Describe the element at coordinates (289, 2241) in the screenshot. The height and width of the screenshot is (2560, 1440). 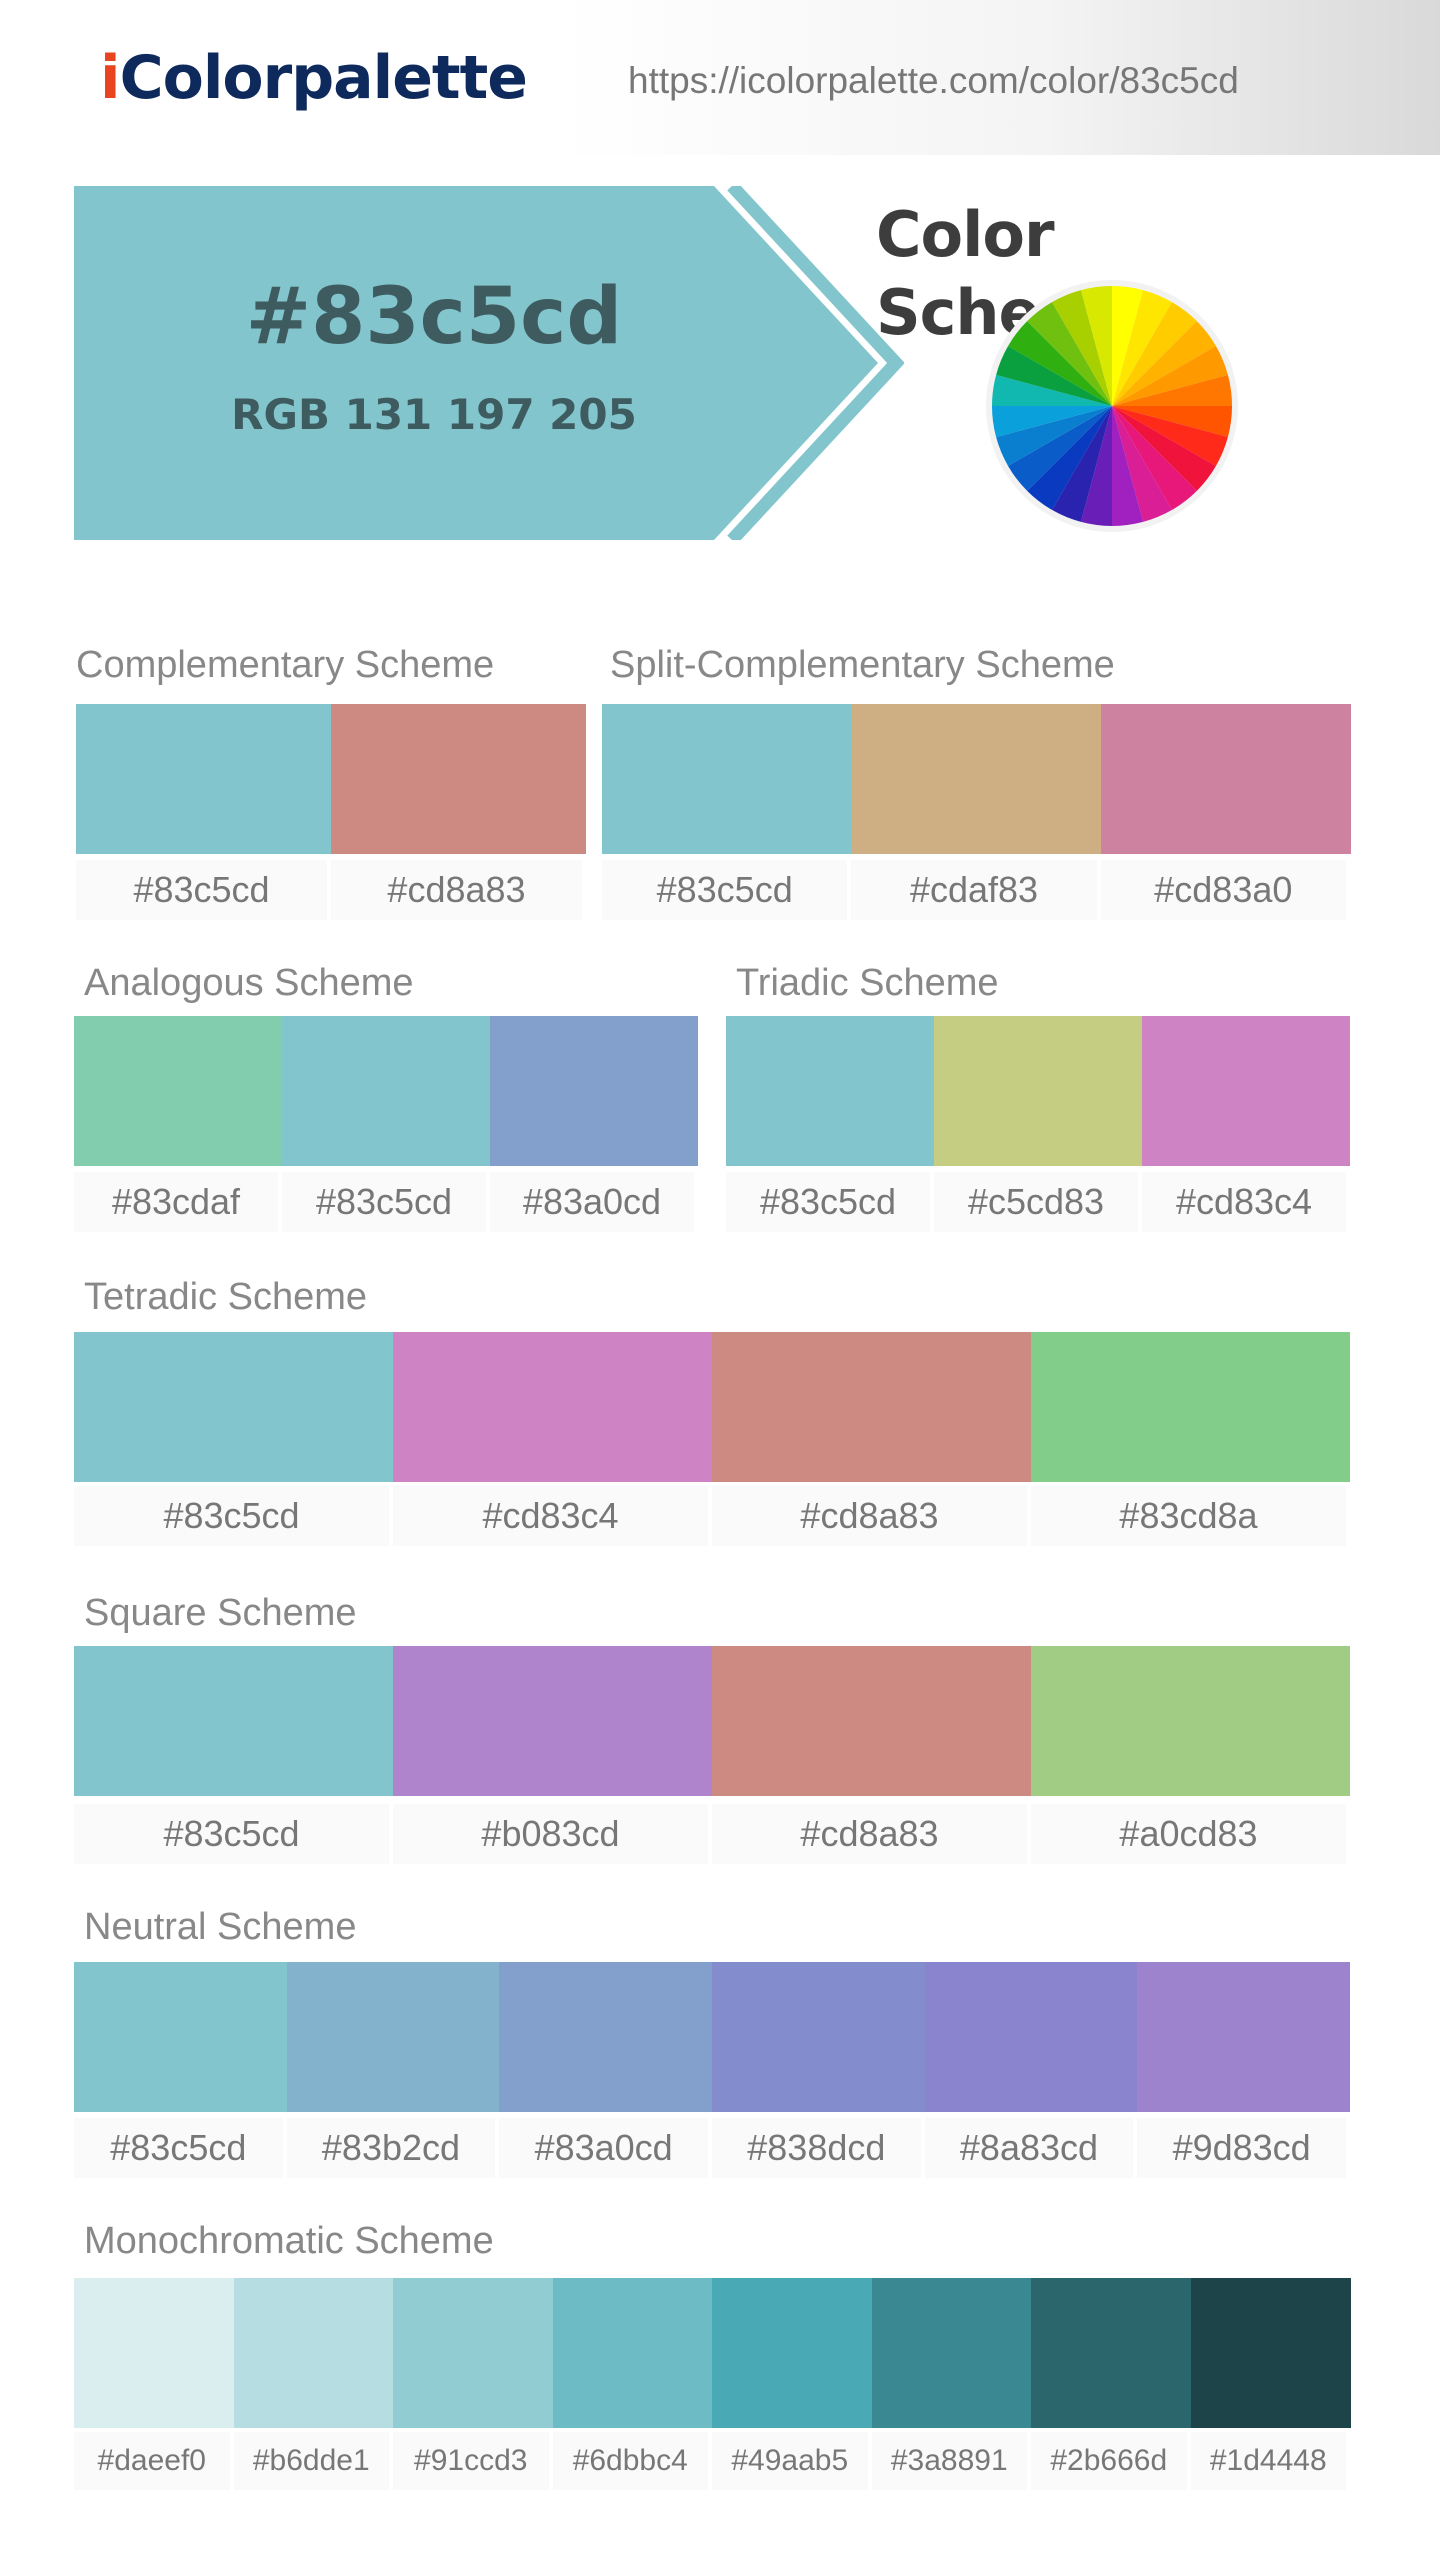
I see `monochromatic-scheme-title: Monochromatic Scheme` at that location.